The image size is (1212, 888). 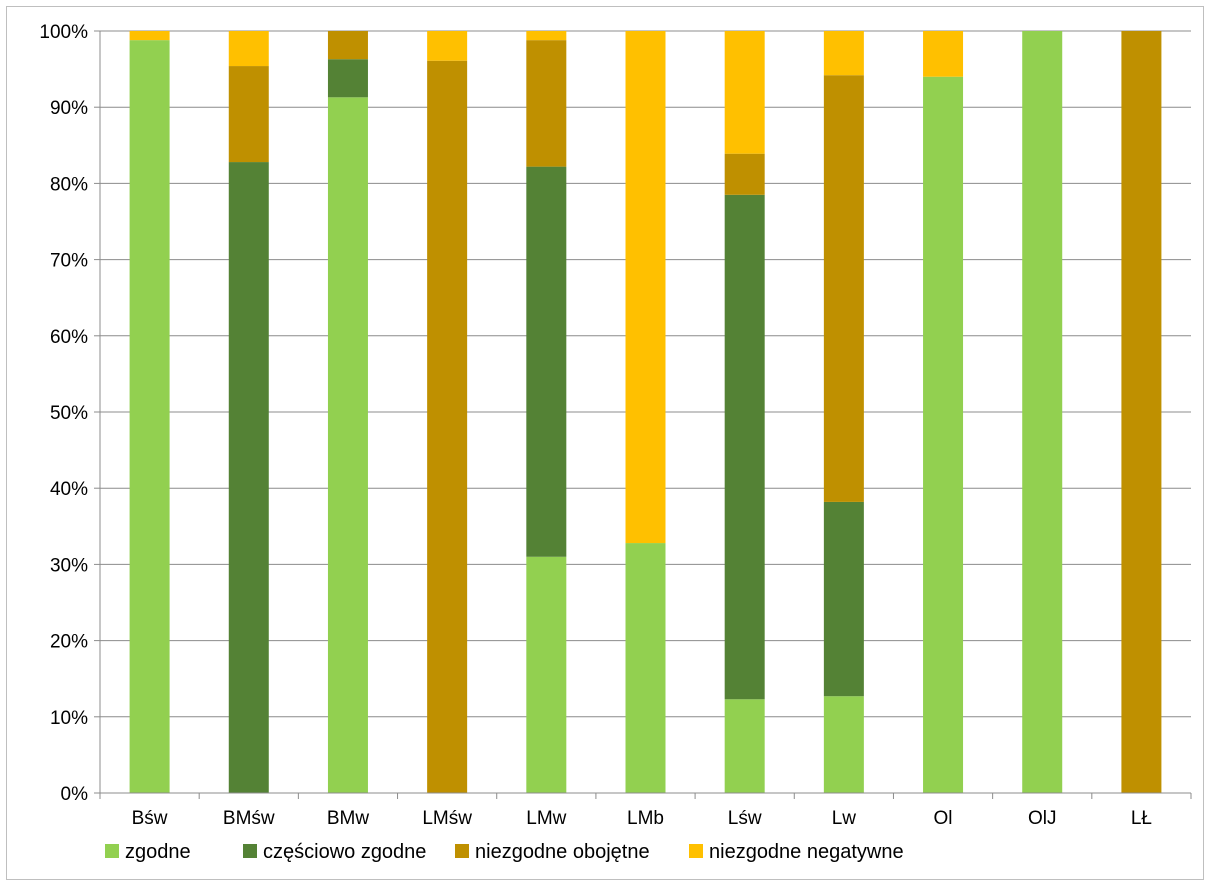 I want to click on y-tick-label: 70%, so click(x=69, y=261).